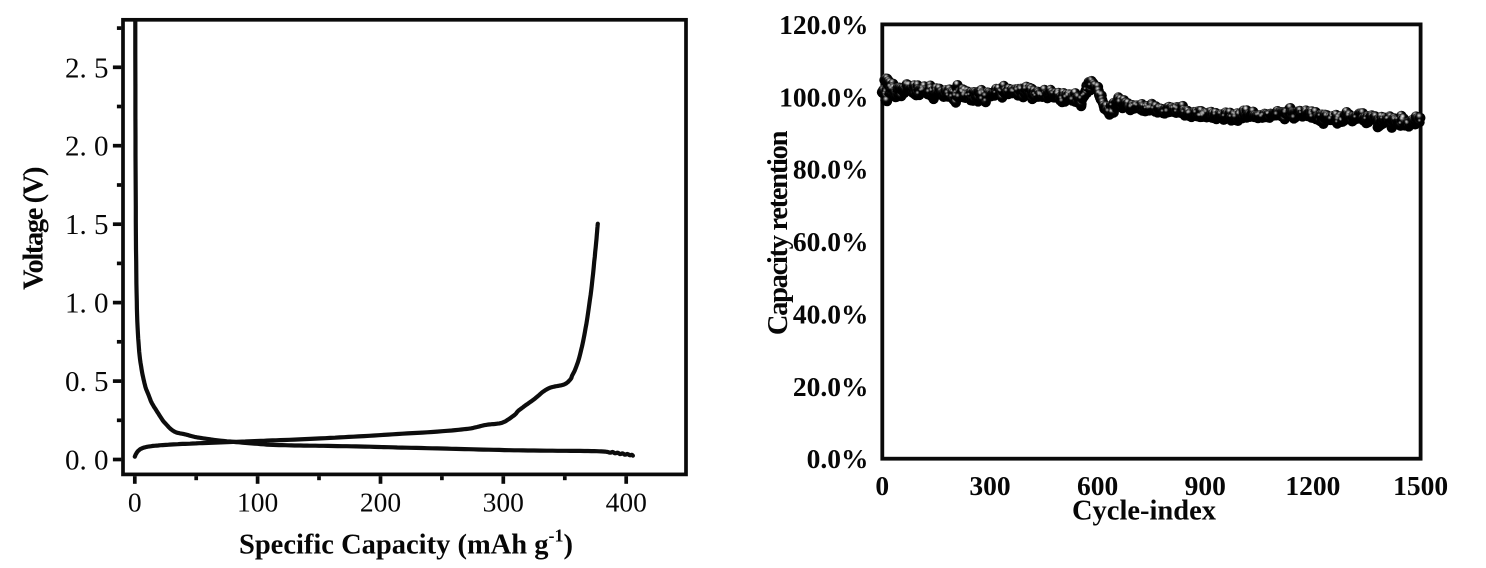 This screenshot has width=1486, height=568. Describe the element at coordinates (1420, 485) in the screenshot. I see `svg-text: 1500` at that location.